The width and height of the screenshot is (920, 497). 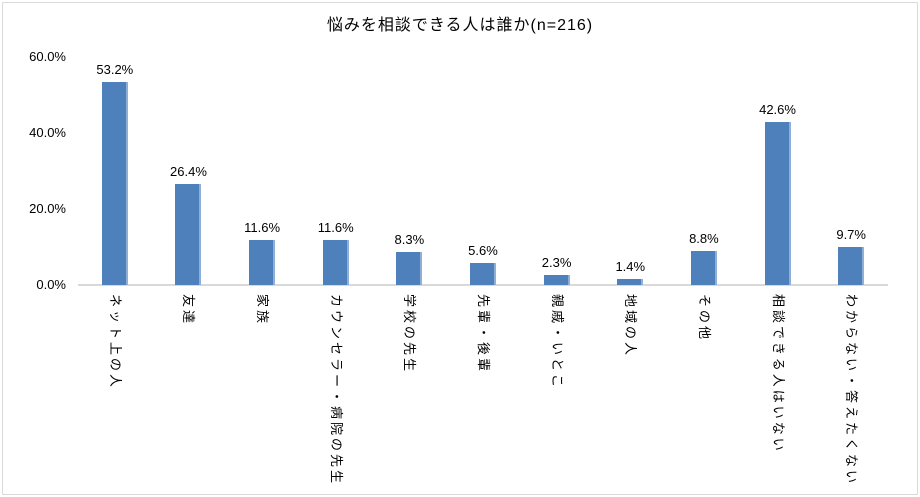 What do you see at coordinates (557, 342) in the screenshot?
I see `x-axis-category-label-text: 親戚・いとこ` at bounding box center [557, 342].